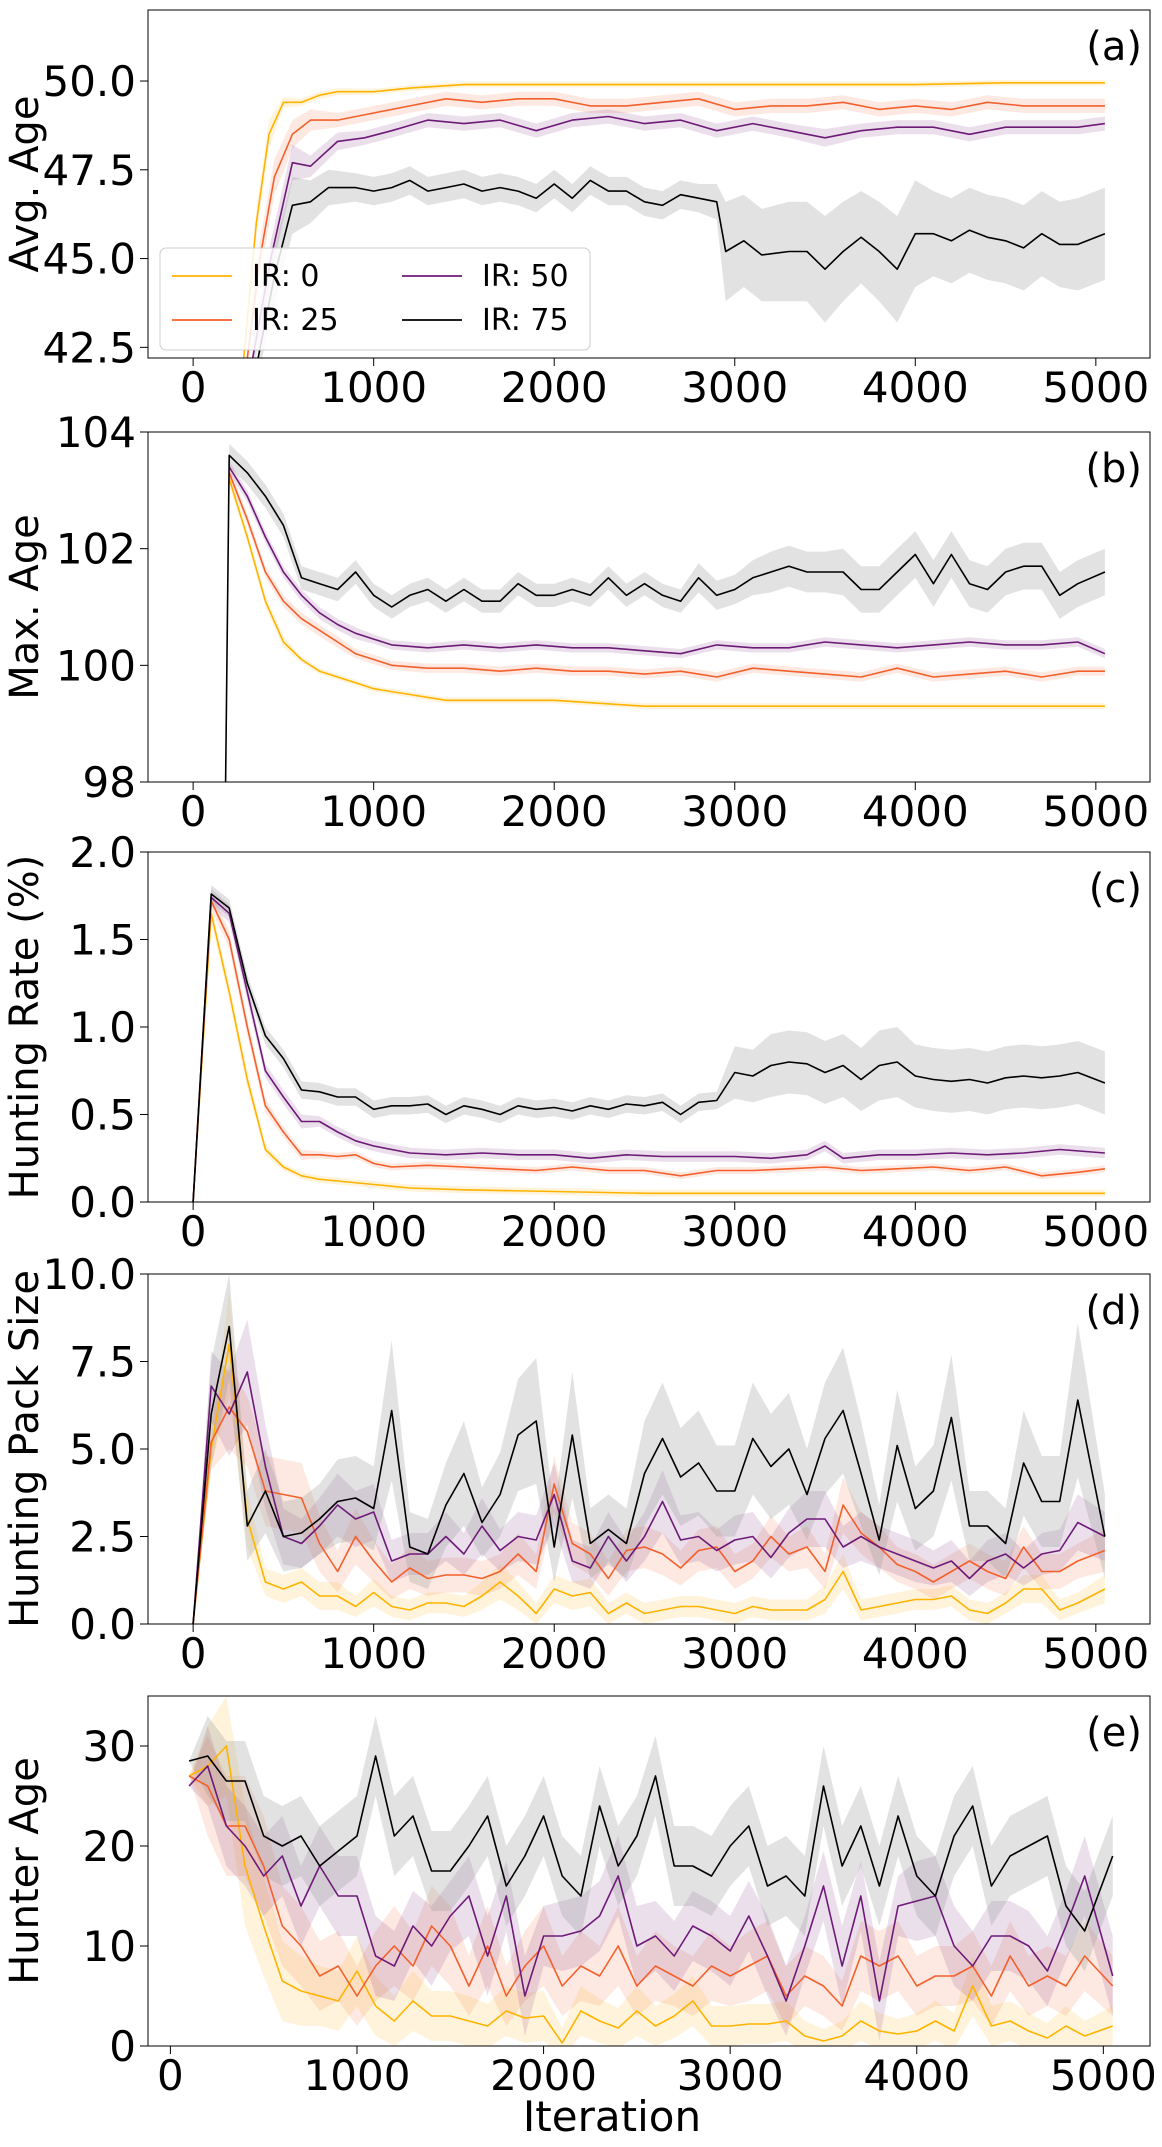  I want to click on panel-label: (c), so click(1115, 889).